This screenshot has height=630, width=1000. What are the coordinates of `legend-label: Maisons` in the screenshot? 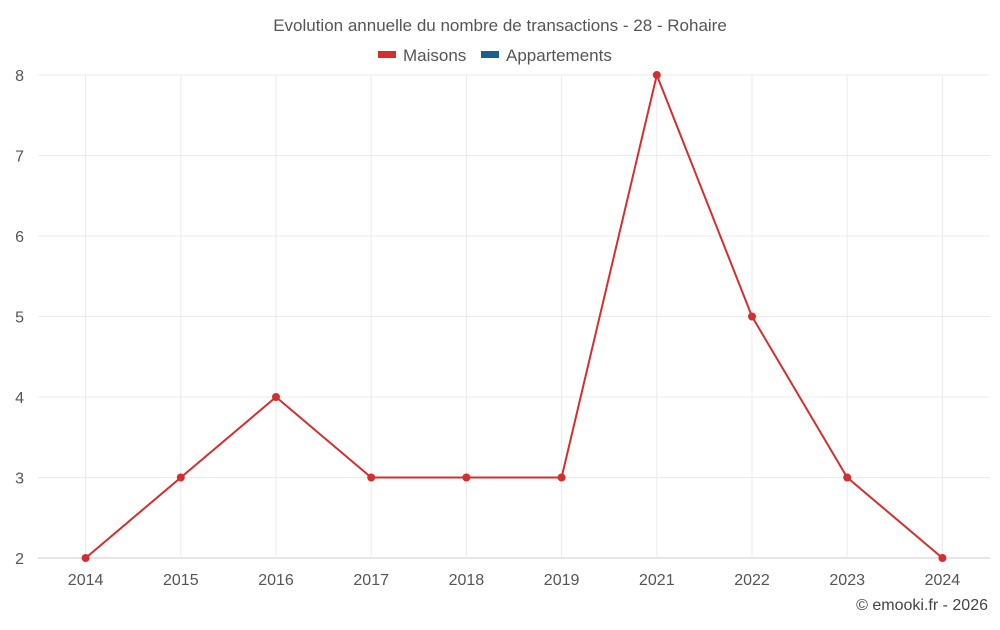 It's located at (434, 55).